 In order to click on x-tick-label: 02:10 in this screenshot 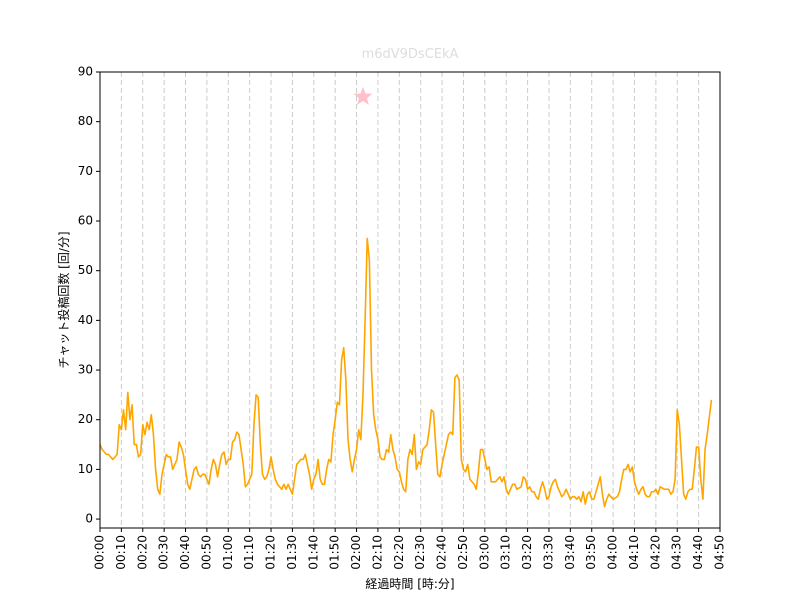, I will do `click(377, 552)`.